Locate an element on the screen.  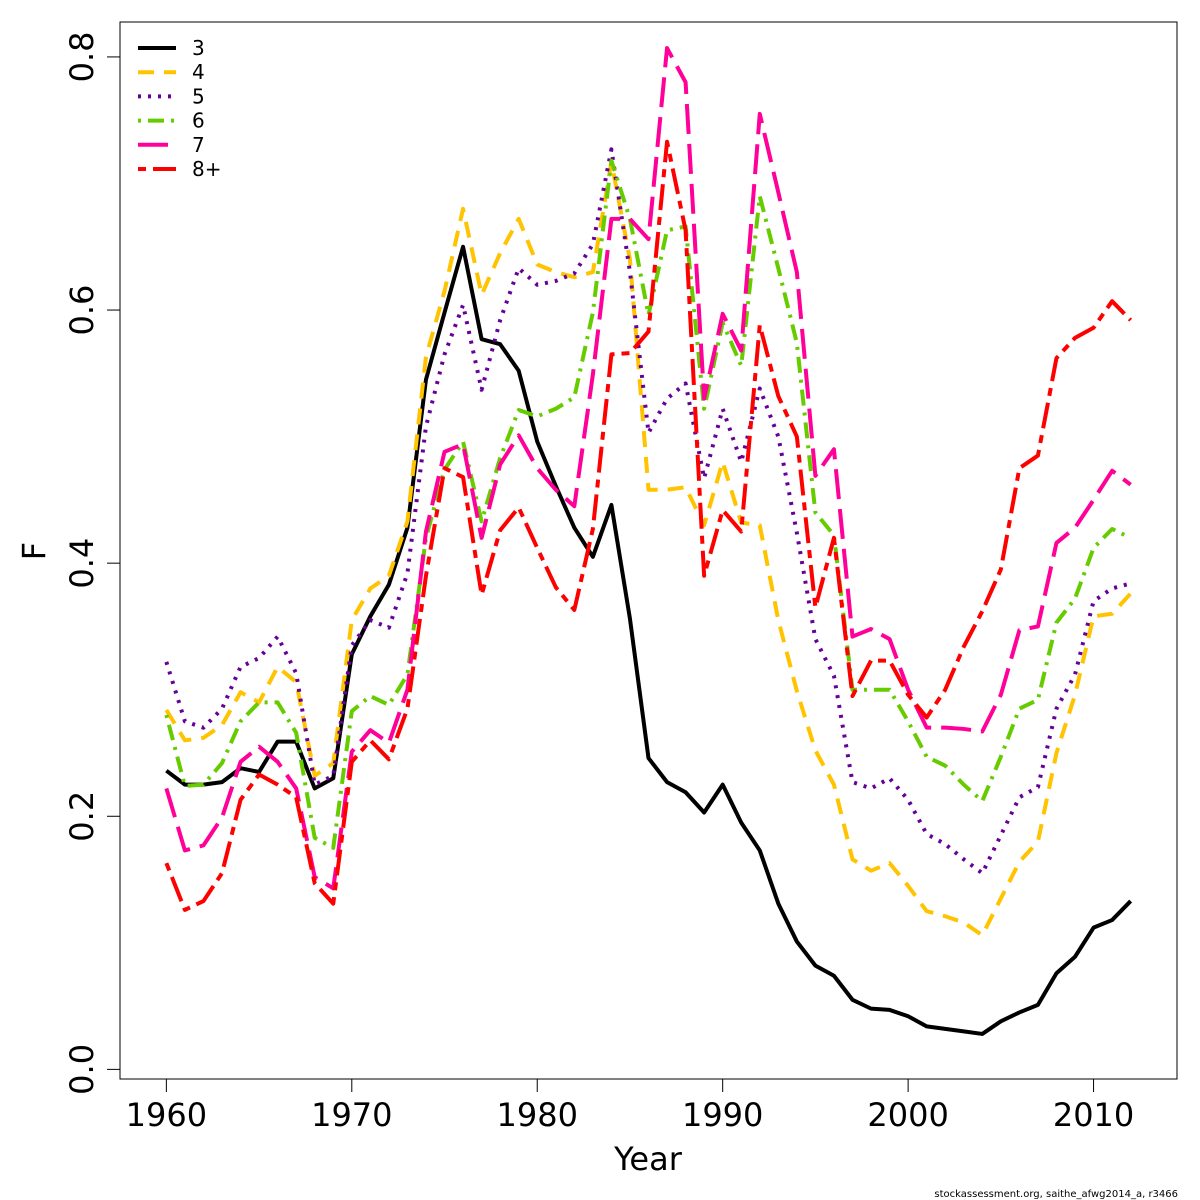
legend-label: 3 is located at coordinates (198, 48).